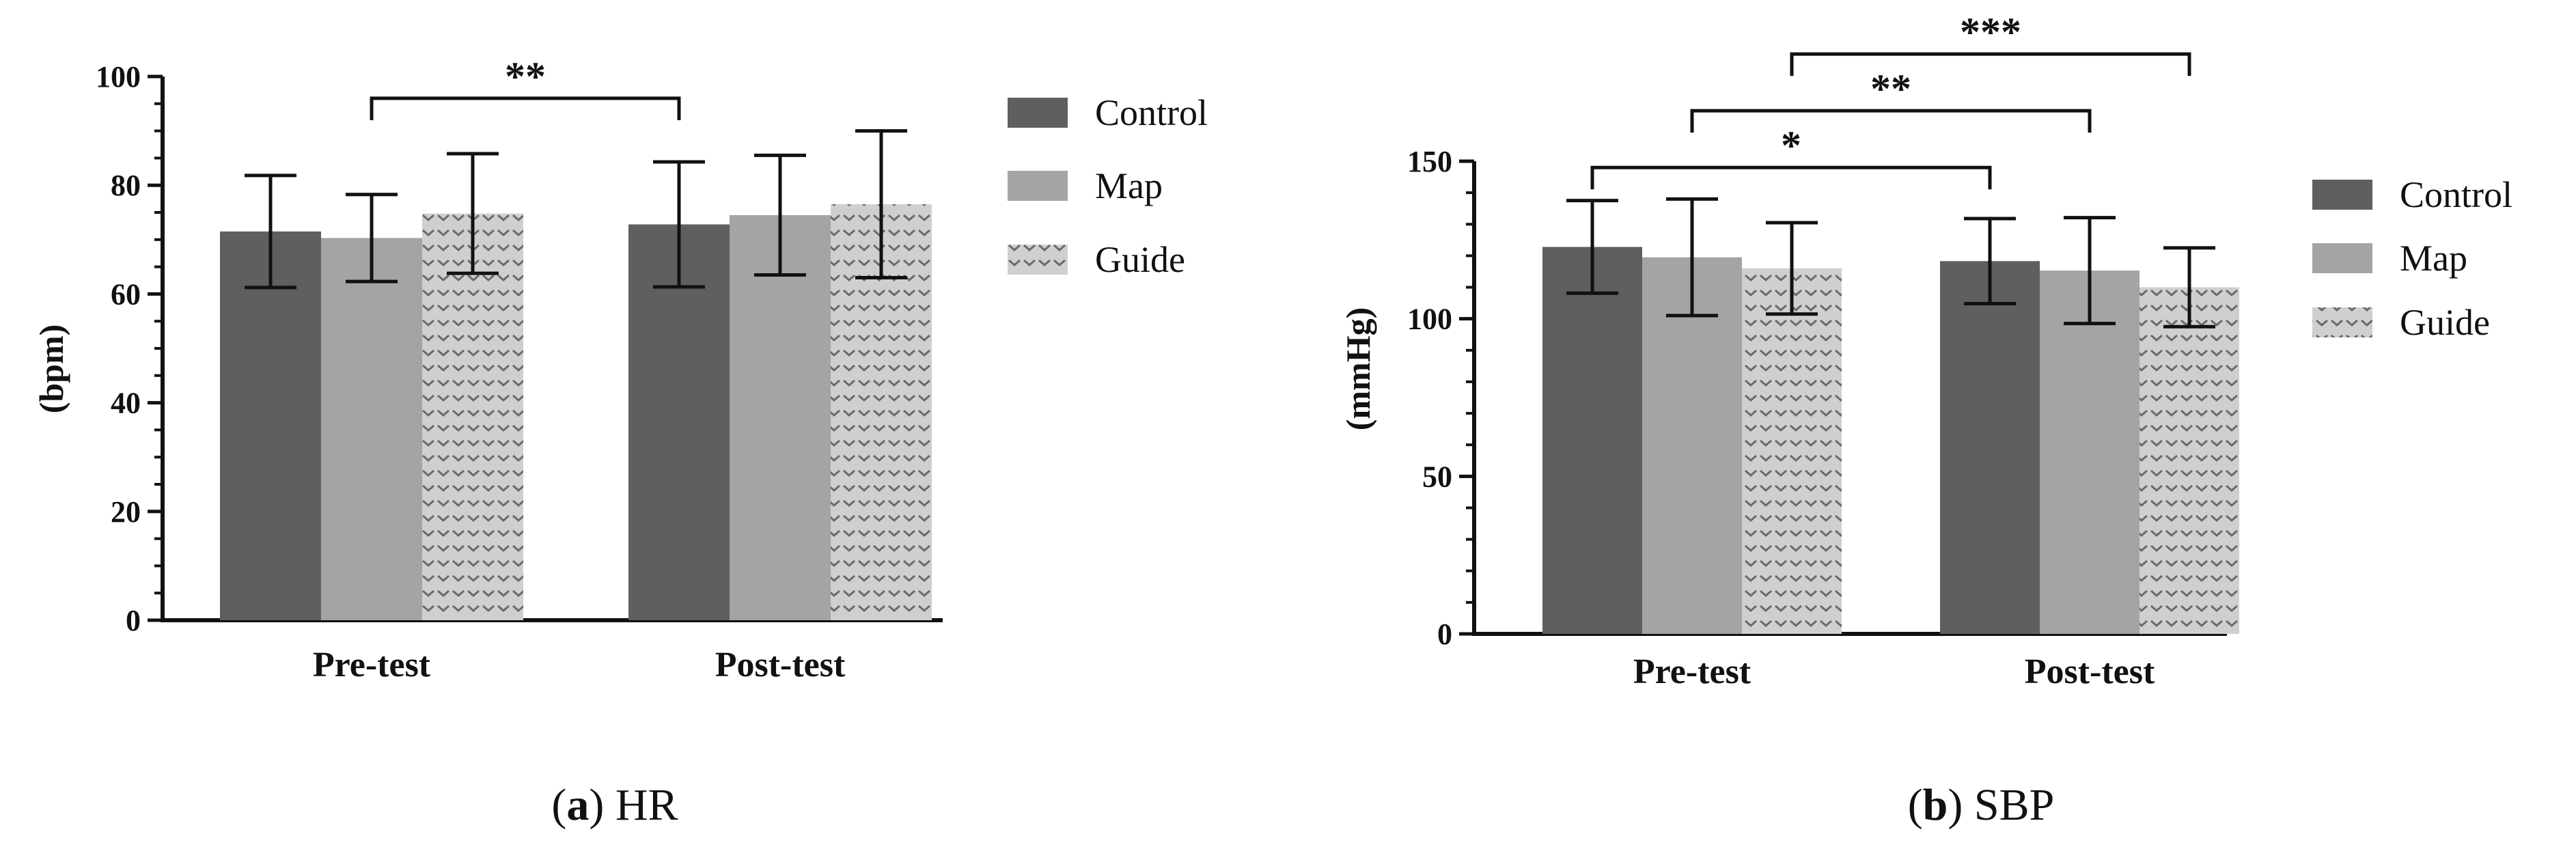 The width and height of the screenshot is (2576, 847). I want to click on caption-text: HR, so click(647, 805).